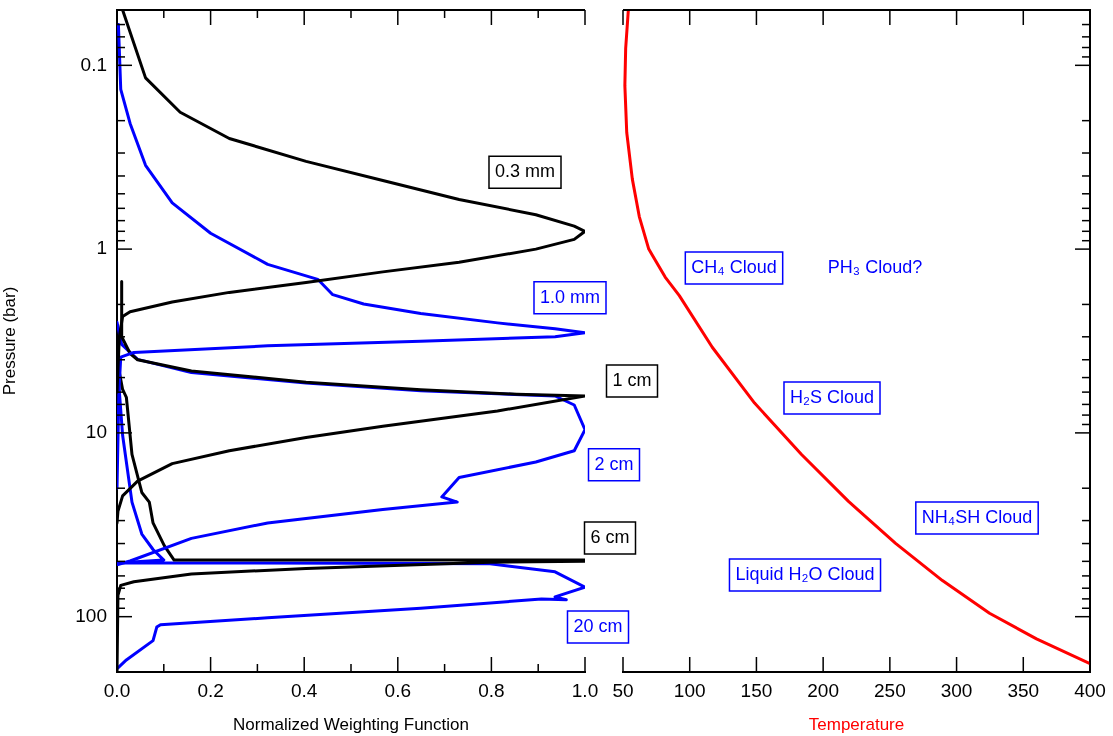 The image size is (1113, 736). What do you see at coordinates (756, 690) in the screenshot?
I see `x-tick-label: 150` at bounding box center [756, 690].